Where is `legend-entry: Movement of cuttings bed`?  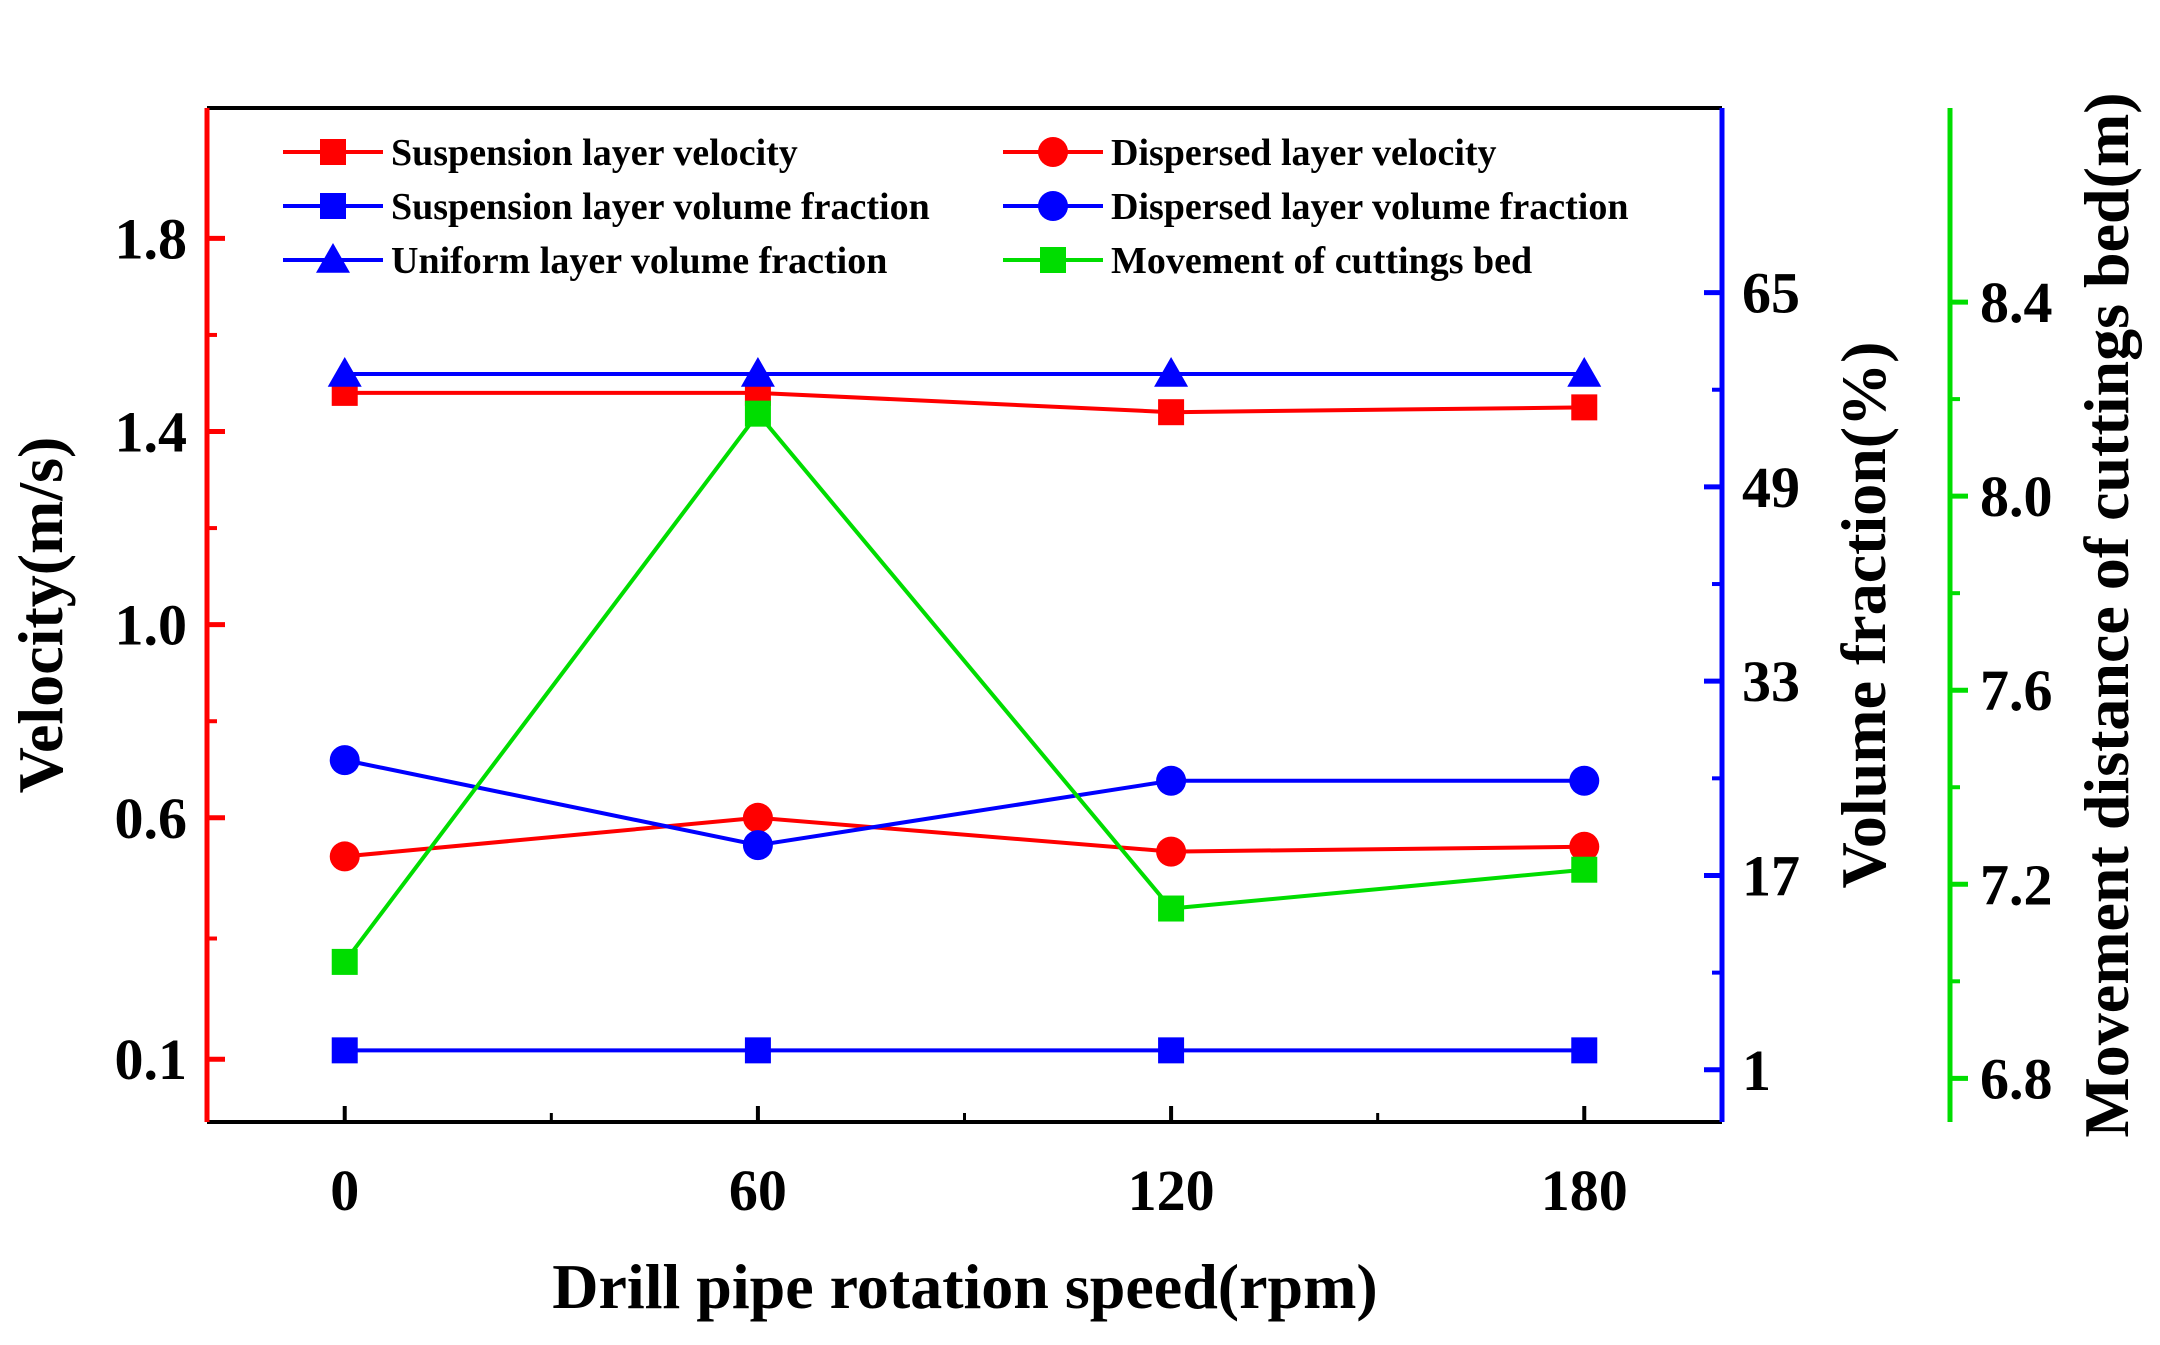 legend-entry: Movement of cuttings bed is located at coordinates (1267, 261).